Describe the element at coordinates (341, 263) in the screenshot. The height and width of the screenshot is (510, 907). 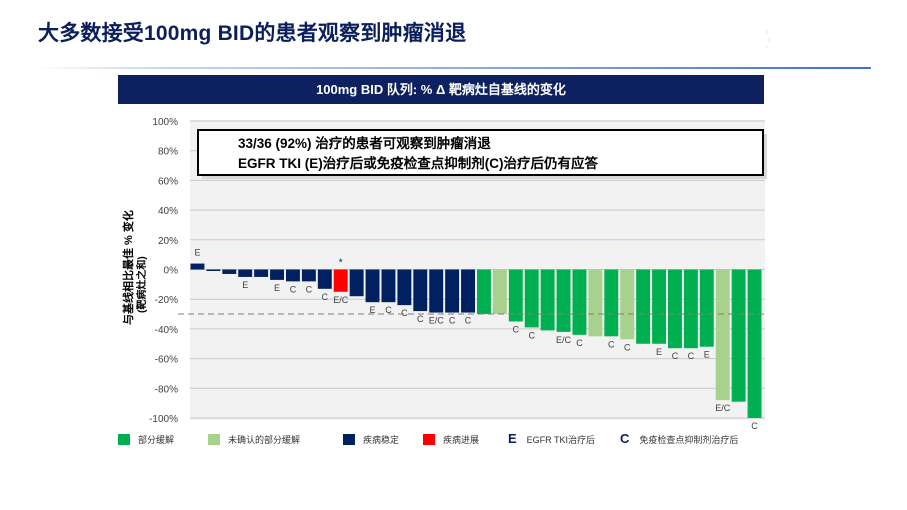
I see `bar-marker-10: *` at that location.